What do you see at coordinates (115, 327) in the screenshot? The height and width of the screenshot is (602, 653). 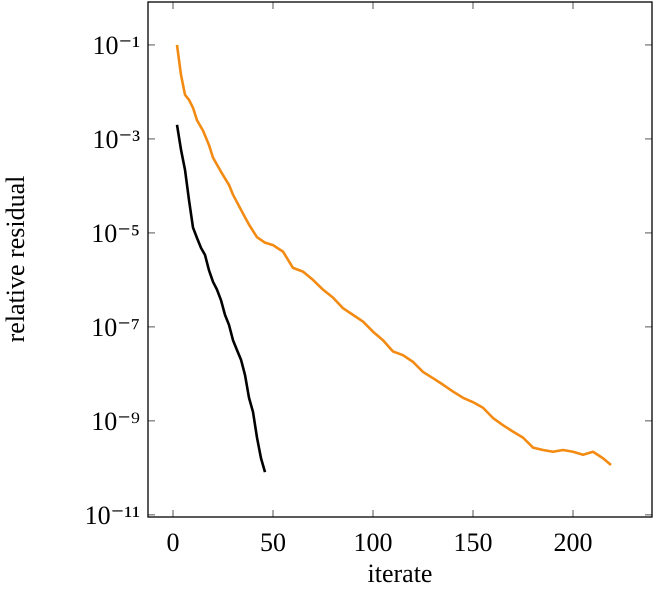 I see `y-tick-label: 10⁻⁷` at bounding box center [115, 327].